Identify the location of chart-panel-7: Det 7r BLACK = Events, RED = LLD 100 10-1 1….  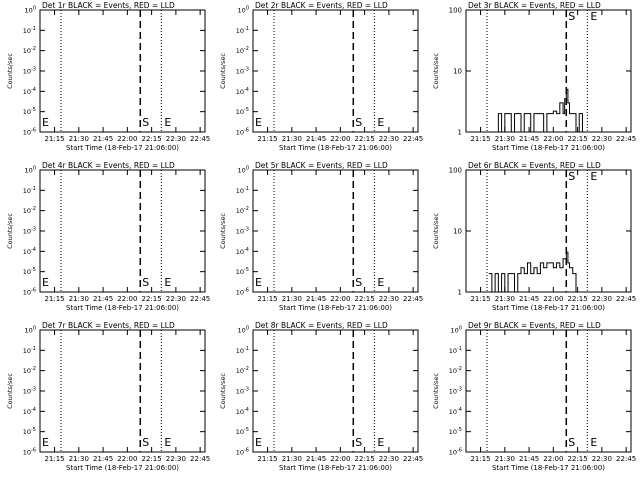
(108, 396).